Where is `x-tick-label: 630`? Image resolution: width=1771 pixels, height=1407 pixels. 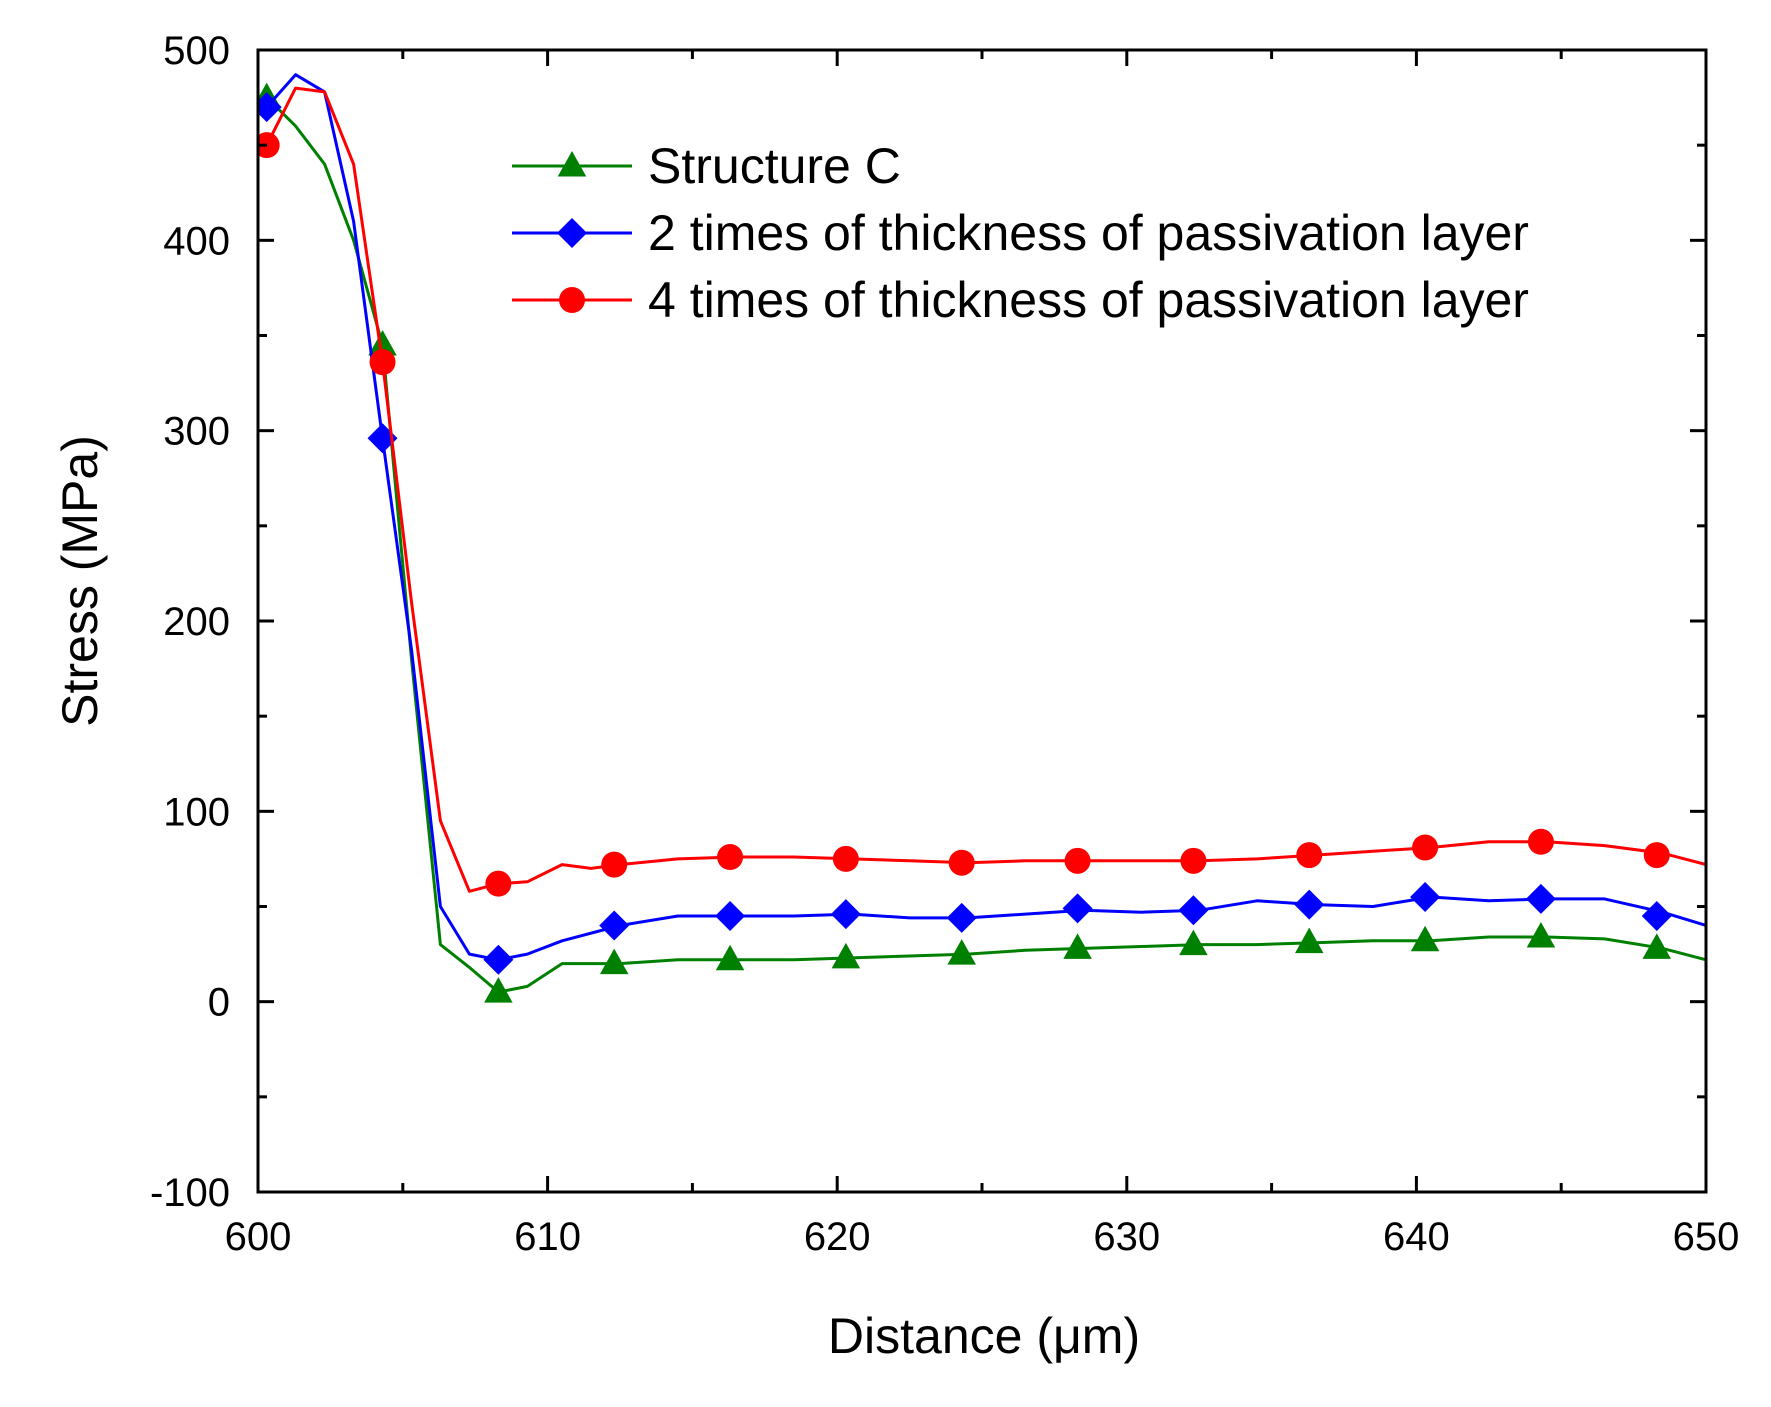
x-tick-label: 630 is located at coordinates (1126, 1237).